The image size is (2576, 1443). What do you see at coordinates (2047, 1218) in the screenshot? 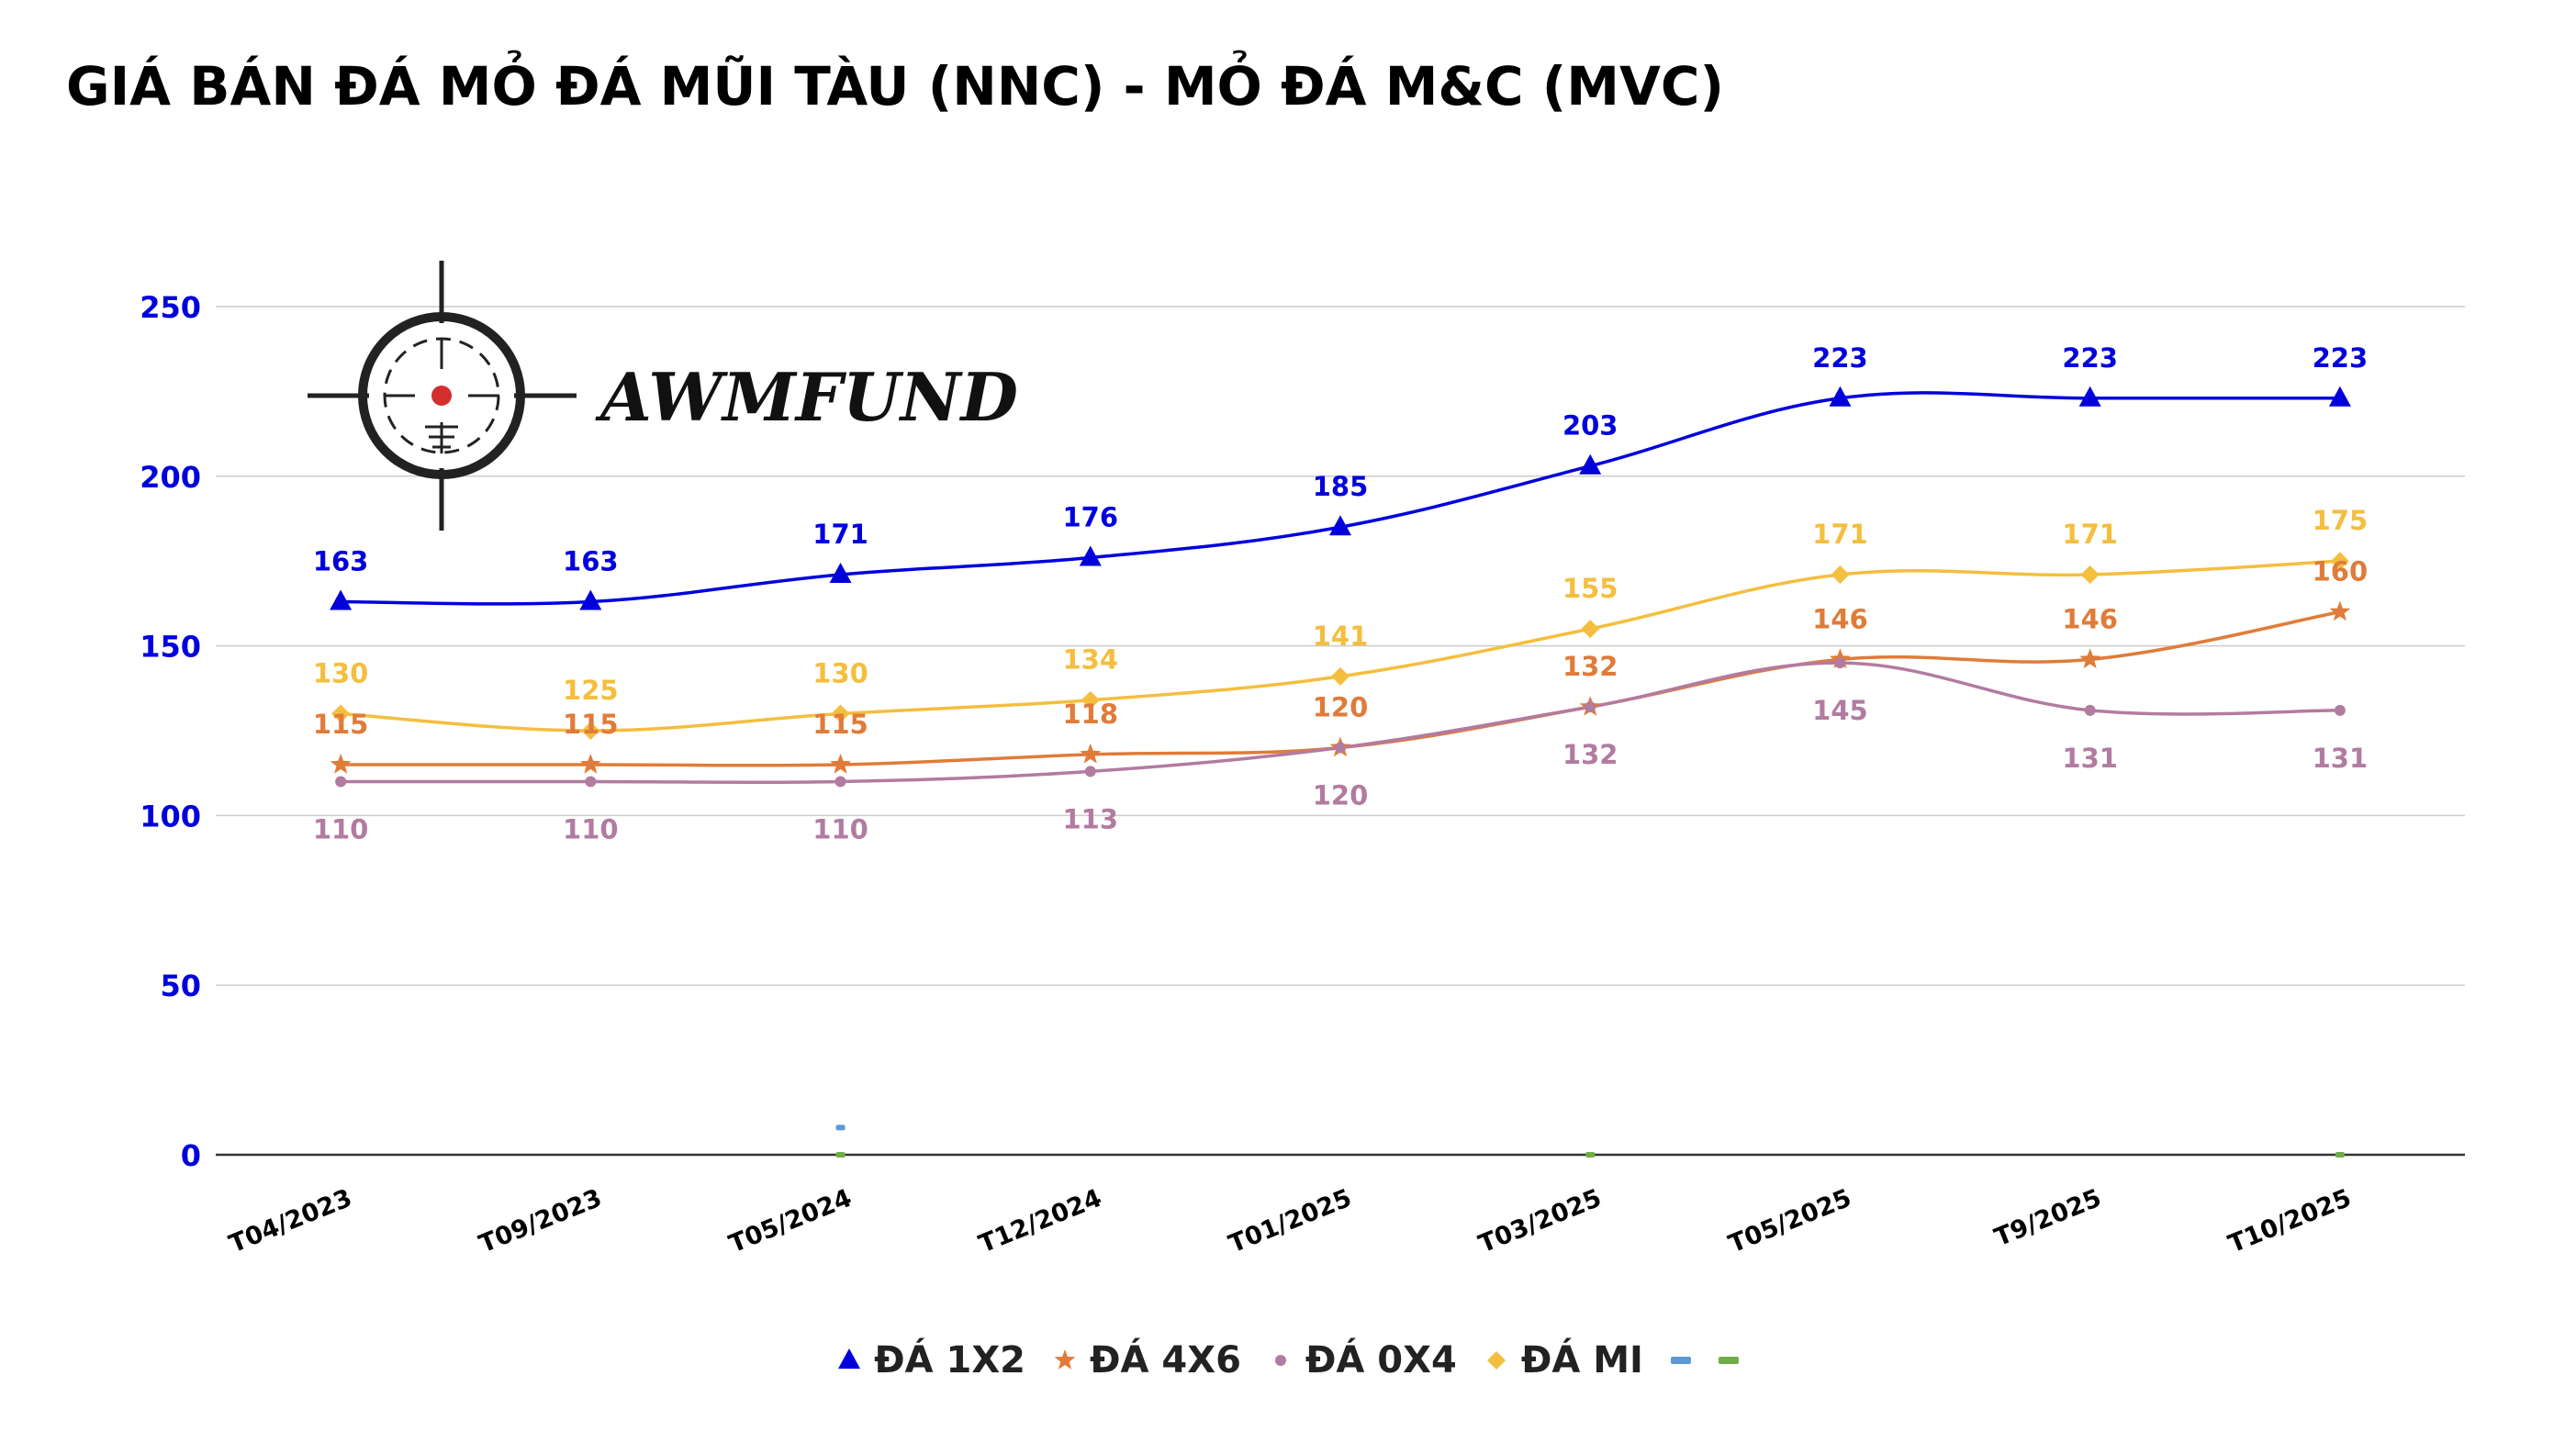
I see `x-tick-label: T9/2025` at bounding box center [2047, 1218].